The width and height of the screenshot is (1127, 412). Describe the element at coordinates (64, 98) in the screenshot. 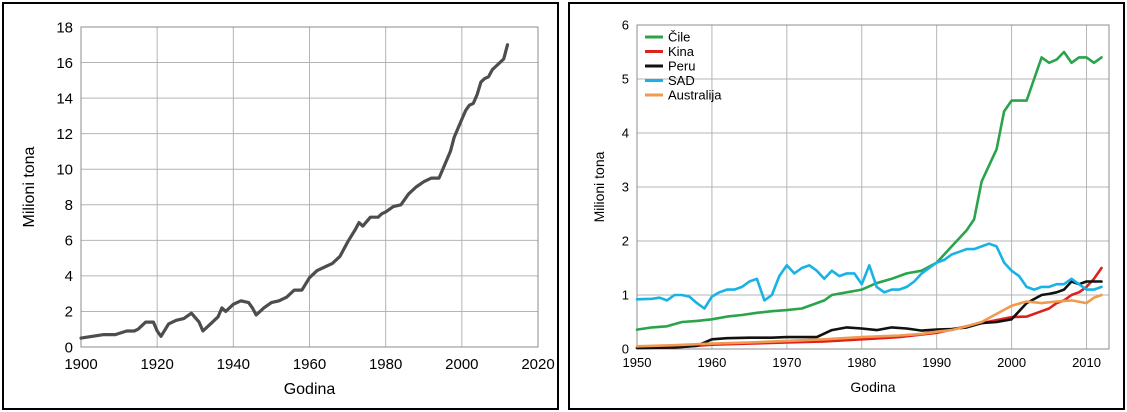

I see `y-tick-label: 14` at that location.